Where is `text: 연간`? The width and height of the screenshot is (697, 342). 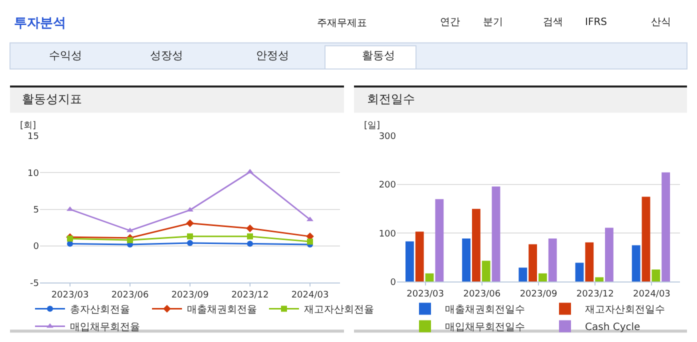
text: 연간 is located at coordinates (450, 22).